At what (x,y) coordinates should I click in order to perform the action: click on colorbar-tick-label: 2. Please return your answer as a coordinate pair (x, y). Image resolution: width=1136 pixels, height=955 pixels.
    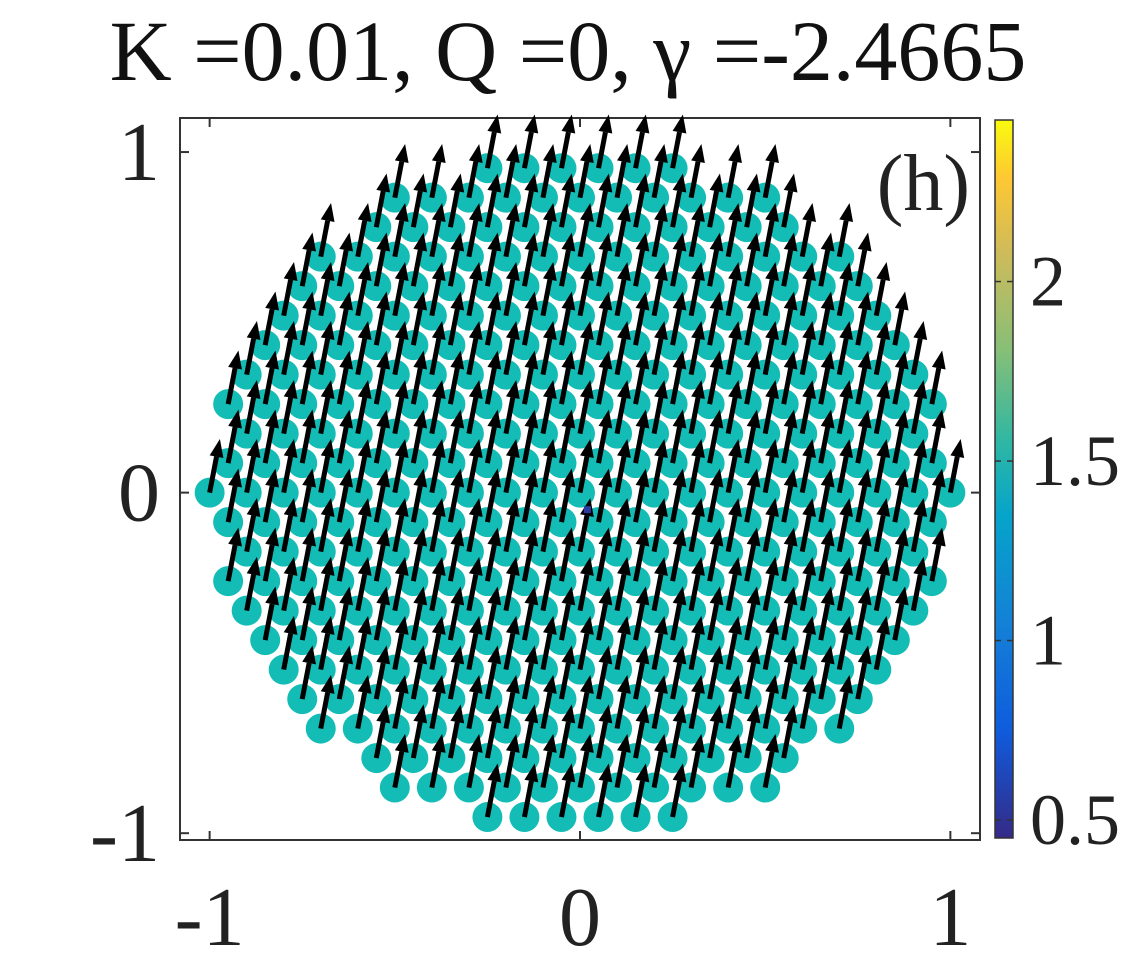
    Looking at the image, I should click on (1048, 282).